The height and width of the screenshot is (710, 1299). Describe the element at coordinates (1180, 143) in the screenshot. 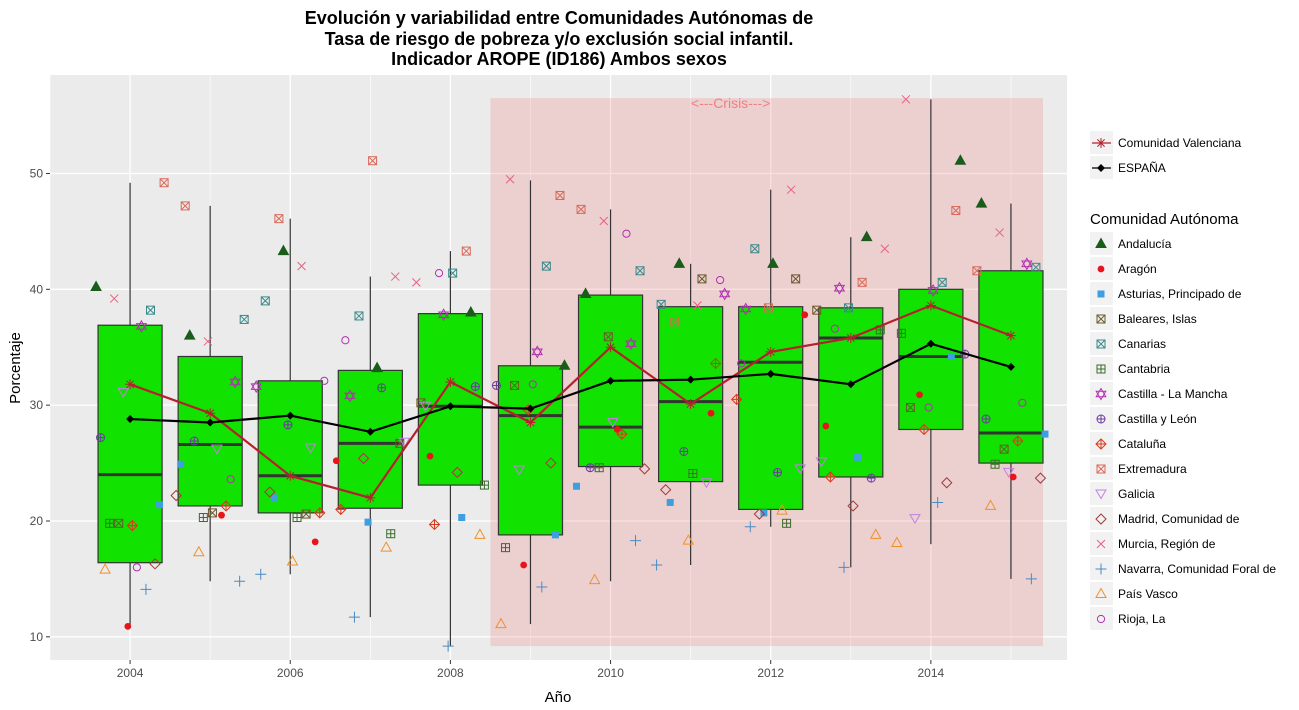

I see `legend-label: Comunidad Valenciana` at that location.